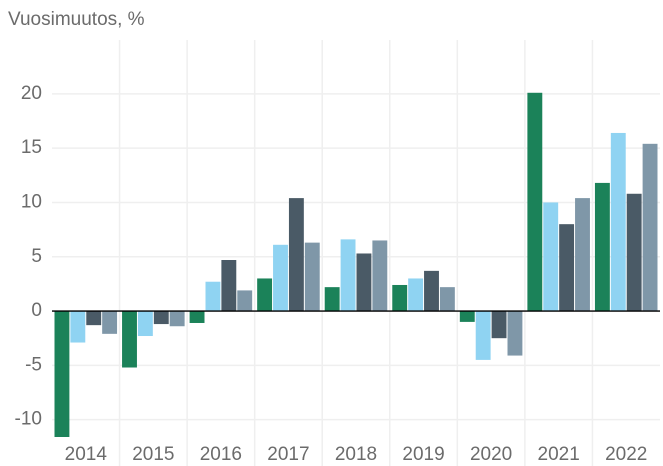 This screenshot has height=466, width=663. Describe the element at coordinates (31, 147) in the screenshot. I see `y-tick-label: 15` at that location.